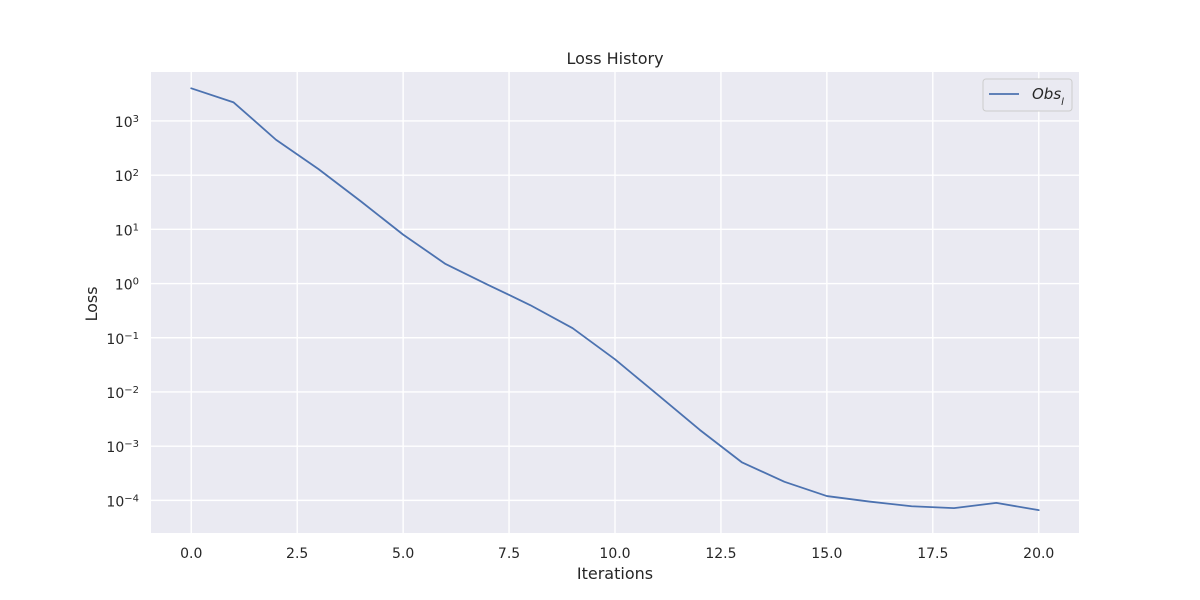 The height and width of the screenshot is (600, 1200). What do you see at coordinates (1062, 102) in the screenshot?
I see `legend-label-sub: l` at bounding box center [1062, 102].